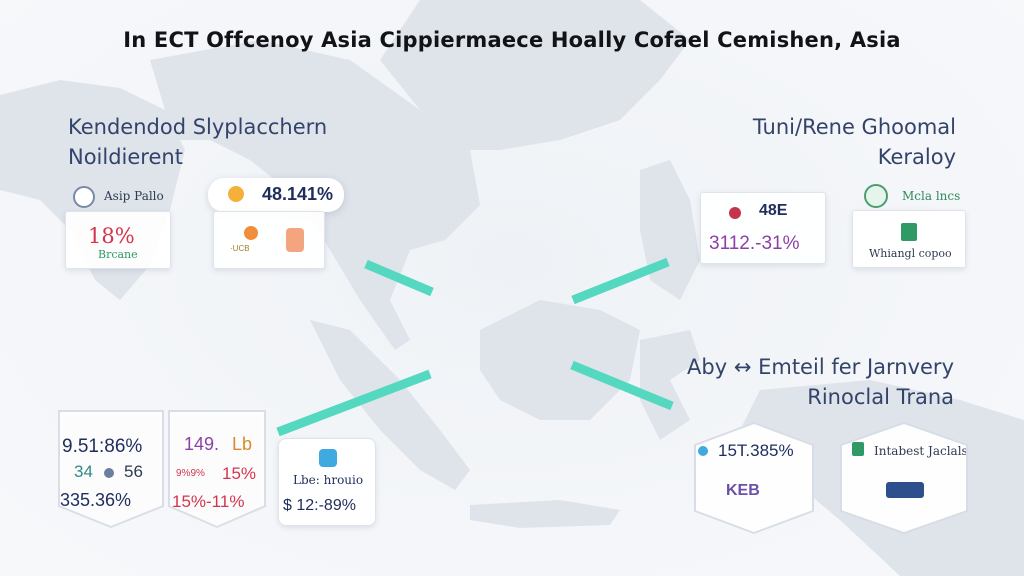 This screenshot has height=576, width=1024. I want to click on badge-icon, so click(858, 449).